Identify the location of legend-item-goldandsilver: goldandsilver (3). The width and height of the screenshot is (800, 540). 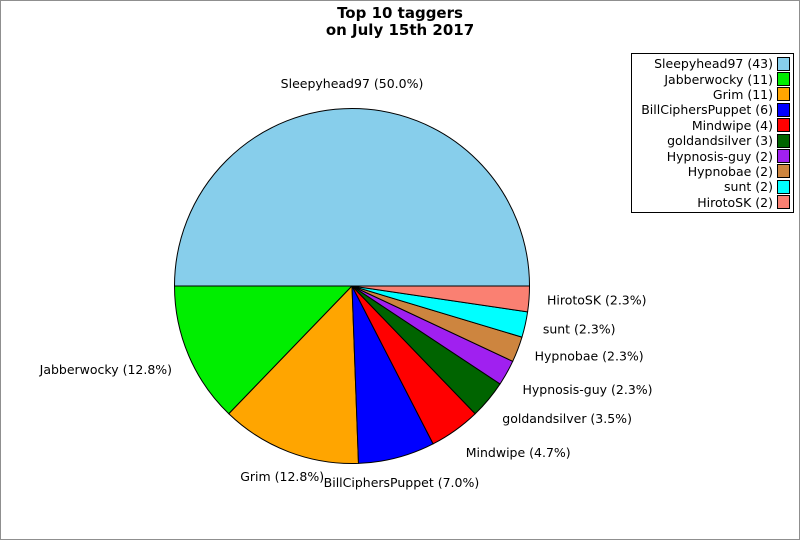
(712, 140).